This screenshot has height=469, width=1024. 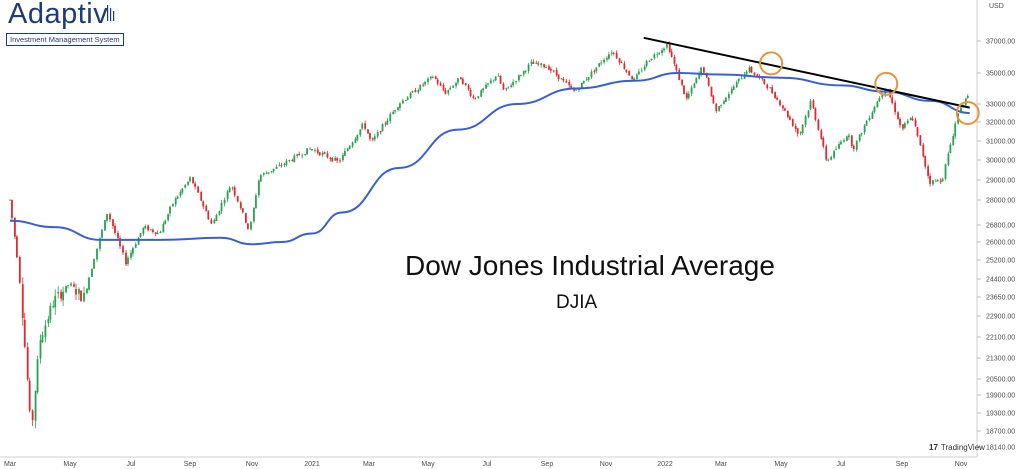 I want to click on y-tick-label: 19300.00, so click(x=1000, y=414).